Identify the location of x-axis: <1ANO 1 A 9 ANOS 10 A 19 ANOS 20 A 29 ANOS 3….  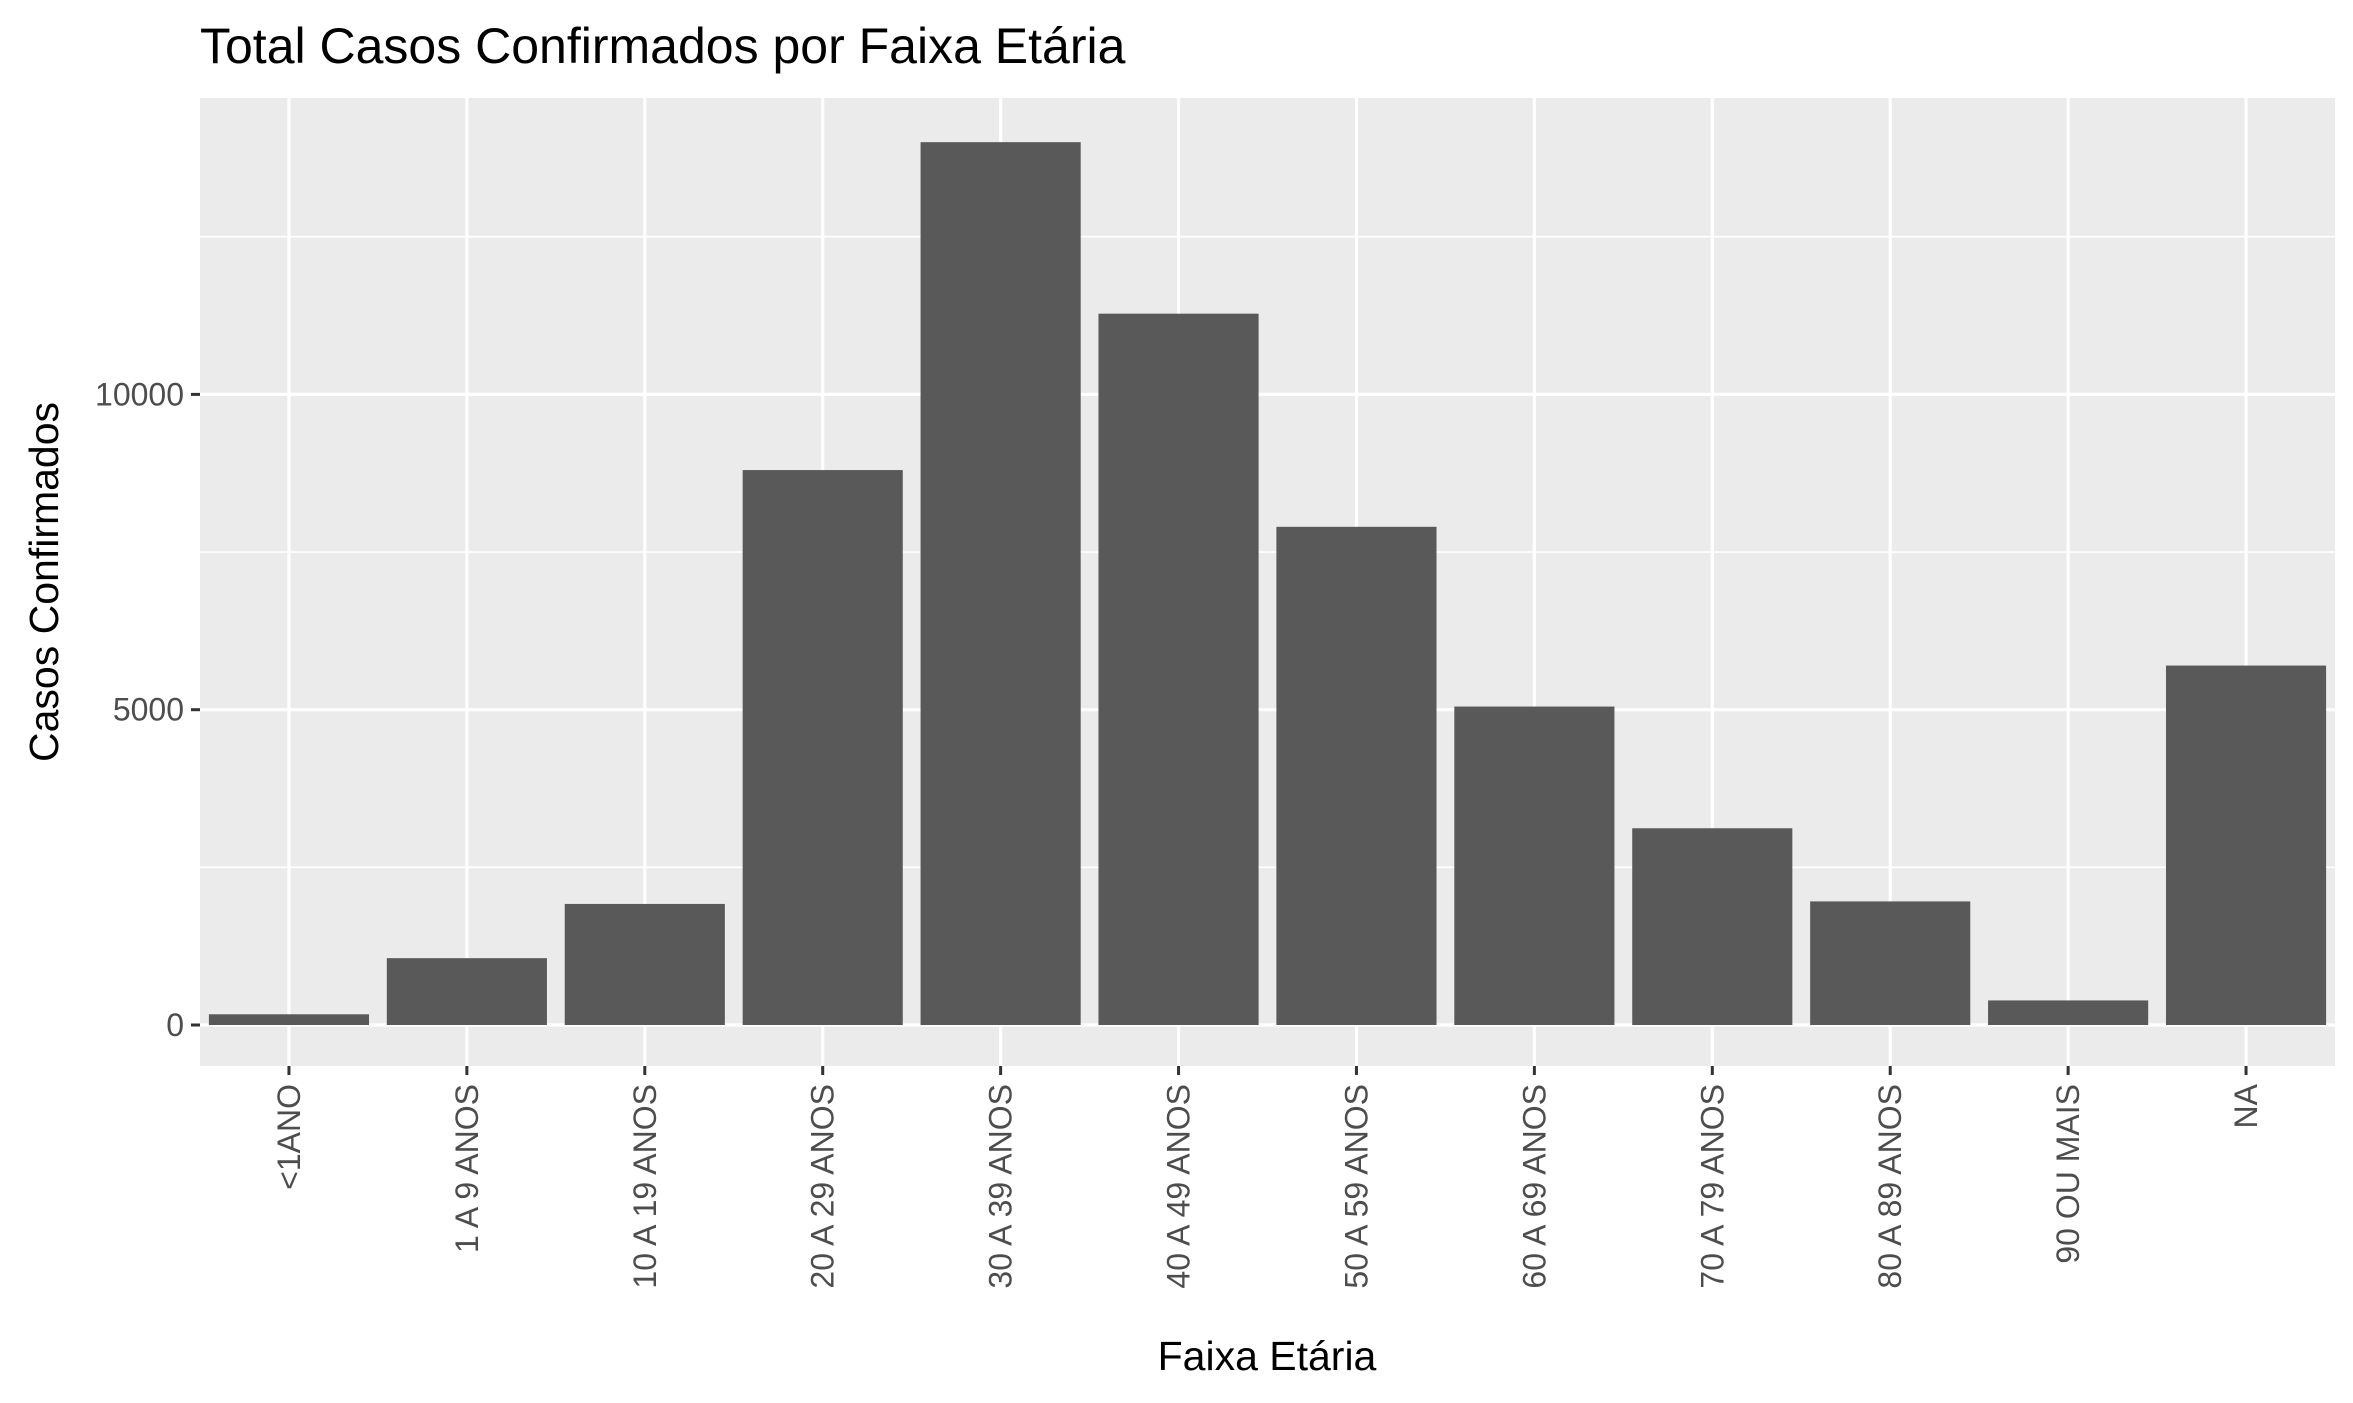
(1267, 1177).